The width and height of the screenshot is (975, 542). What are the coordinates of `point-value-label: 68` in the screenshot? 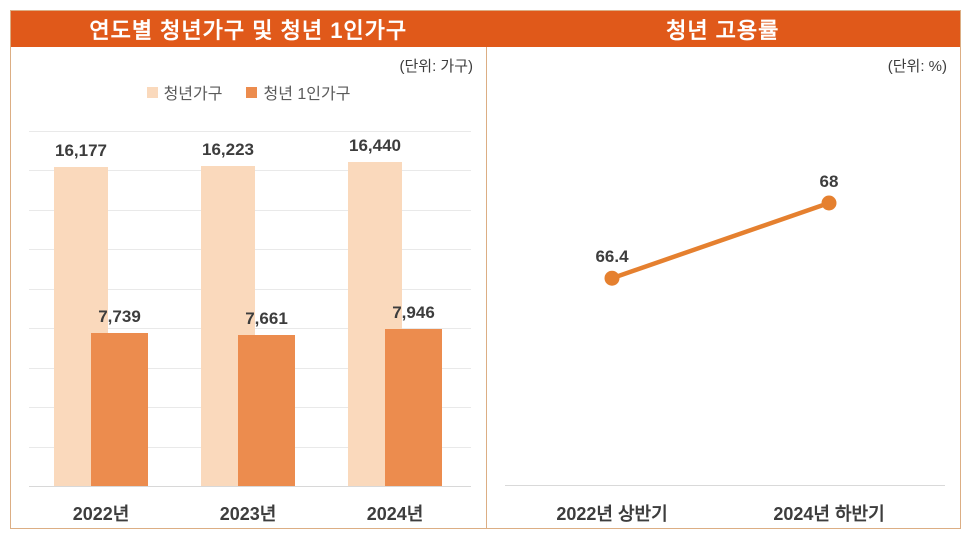 It's located at (829, 181).